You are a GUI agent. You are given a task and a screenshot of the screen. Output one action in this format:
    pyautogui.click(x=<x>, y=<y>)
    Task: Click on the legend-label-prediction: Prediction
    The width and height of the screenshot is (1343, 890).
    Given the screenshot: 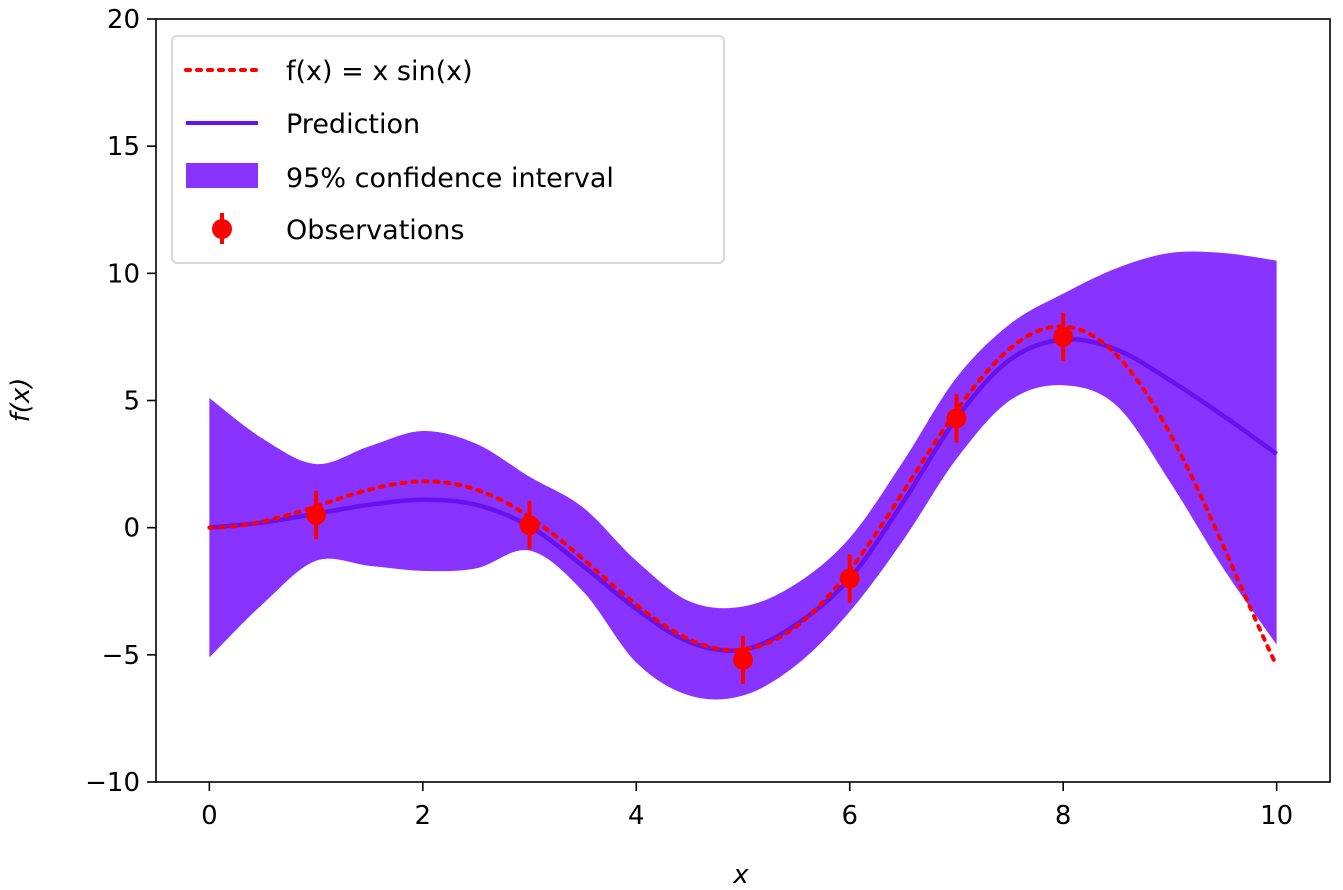 What is the action you would take?
    pyautogui.click(x=353, y=124)
    